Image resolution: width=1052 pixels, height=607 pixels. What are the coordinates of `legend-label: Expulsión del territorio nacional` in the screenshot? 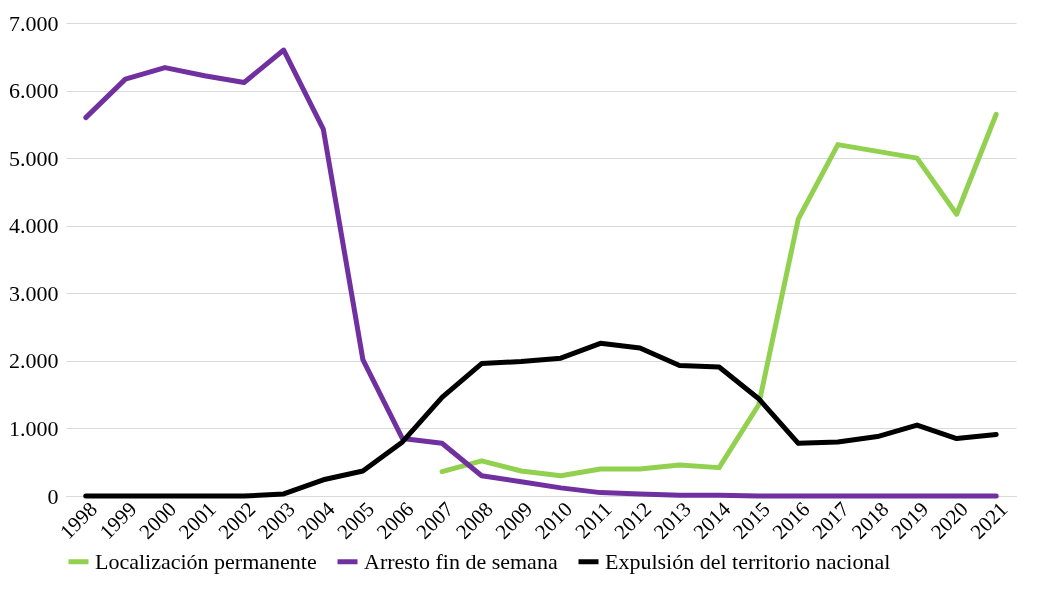 It's located at (748, 561).